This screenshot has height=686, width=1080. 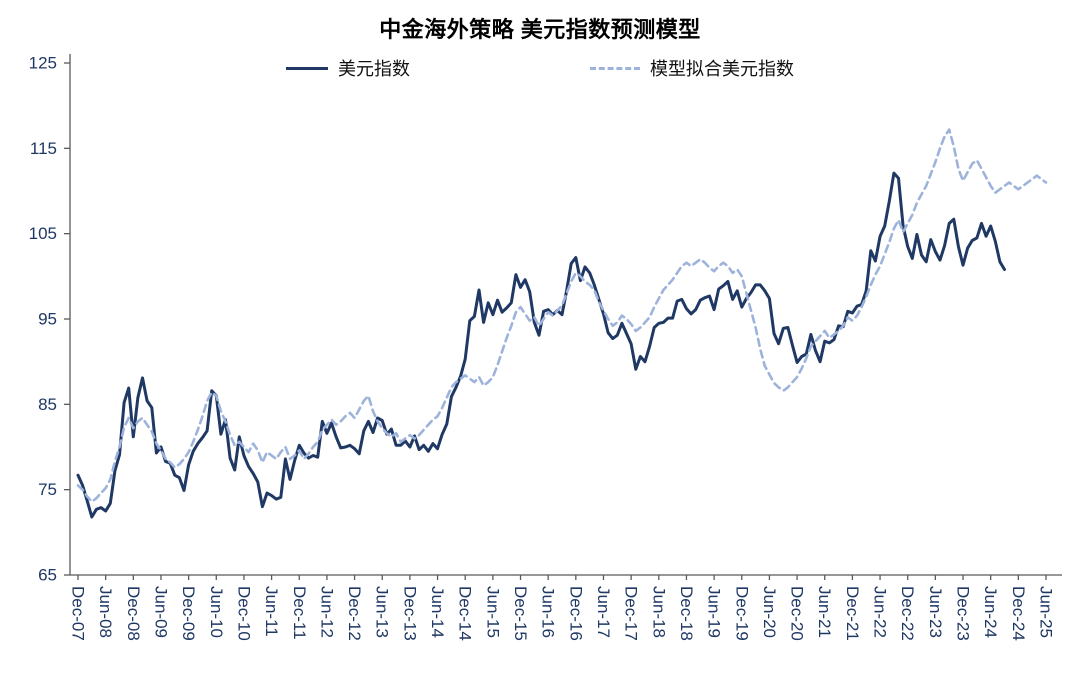 What do you see at coordinates (307, 68) in the screenshot?
I see `solid-line-swatch` at bounding box center [307, 68].